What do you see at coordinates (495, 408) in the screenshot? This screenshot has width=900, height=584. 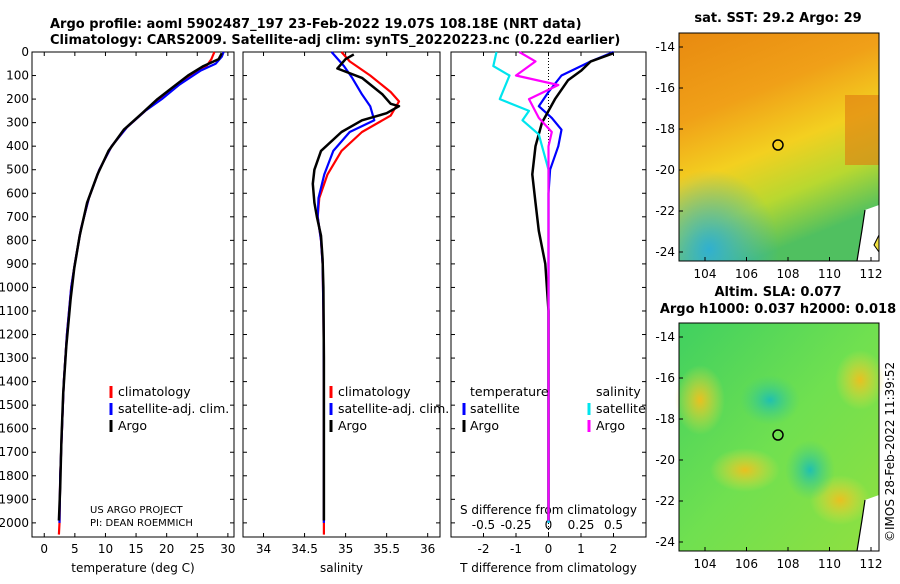 I see `legend-t-satellite: satellite` at bounding box center [495, 408].